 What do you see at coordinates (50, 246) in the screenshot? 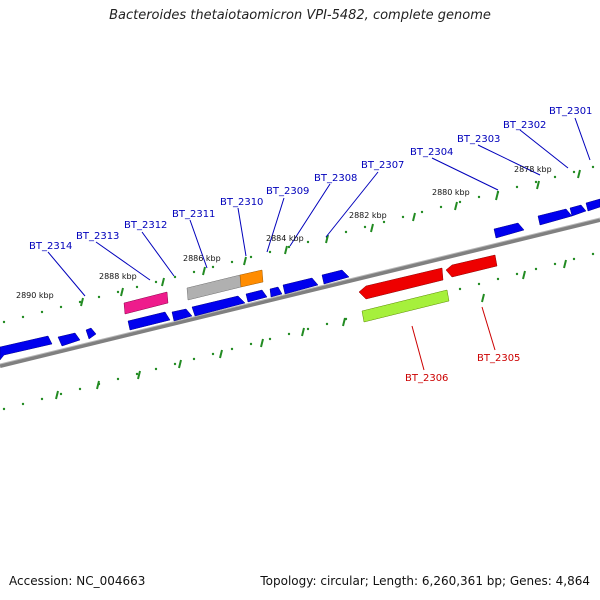
I see `gene-label: BT_2314` at bounding box center [50, 246].